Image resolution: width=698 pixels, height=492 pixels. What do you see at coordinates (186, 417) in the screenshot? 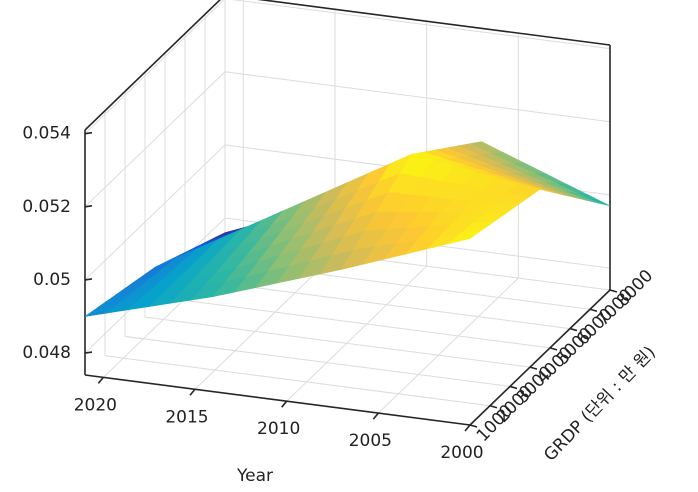
I see `x-tick-label: 2015` at bounding box center [186, 417].